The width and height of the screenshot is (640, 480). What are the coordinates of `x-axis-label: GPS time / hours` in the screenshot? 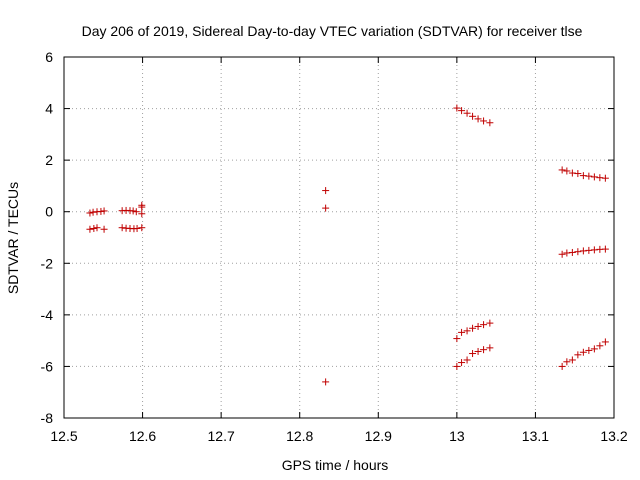 It's located at (335, 465).